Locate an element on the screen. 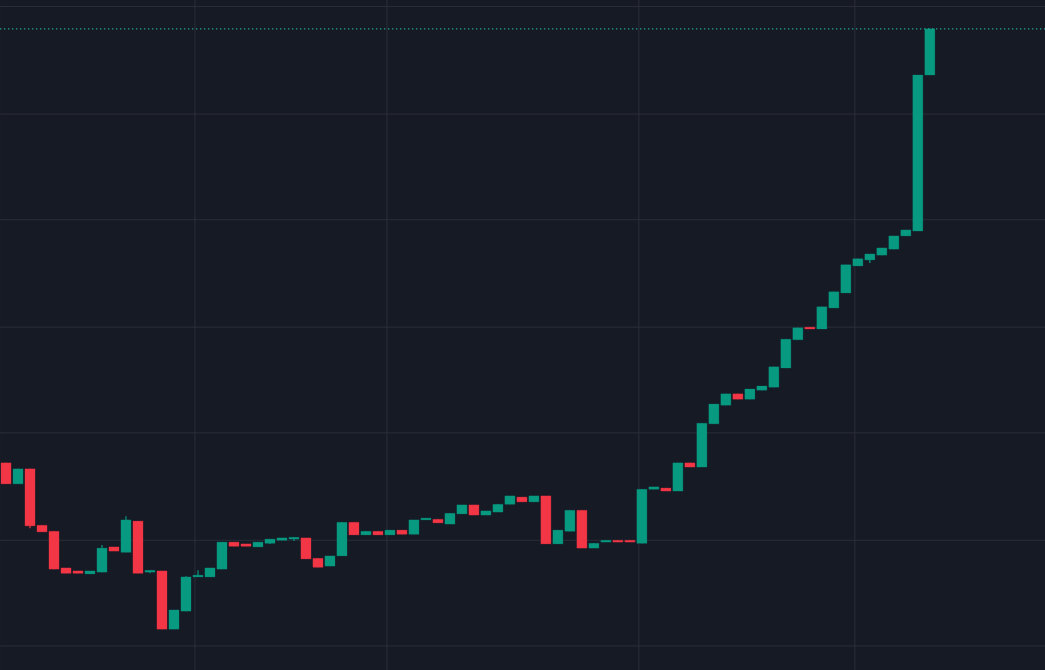 The width and height of the screenshot is (1045, 670). candlestick is located at coordinates (6, 473).